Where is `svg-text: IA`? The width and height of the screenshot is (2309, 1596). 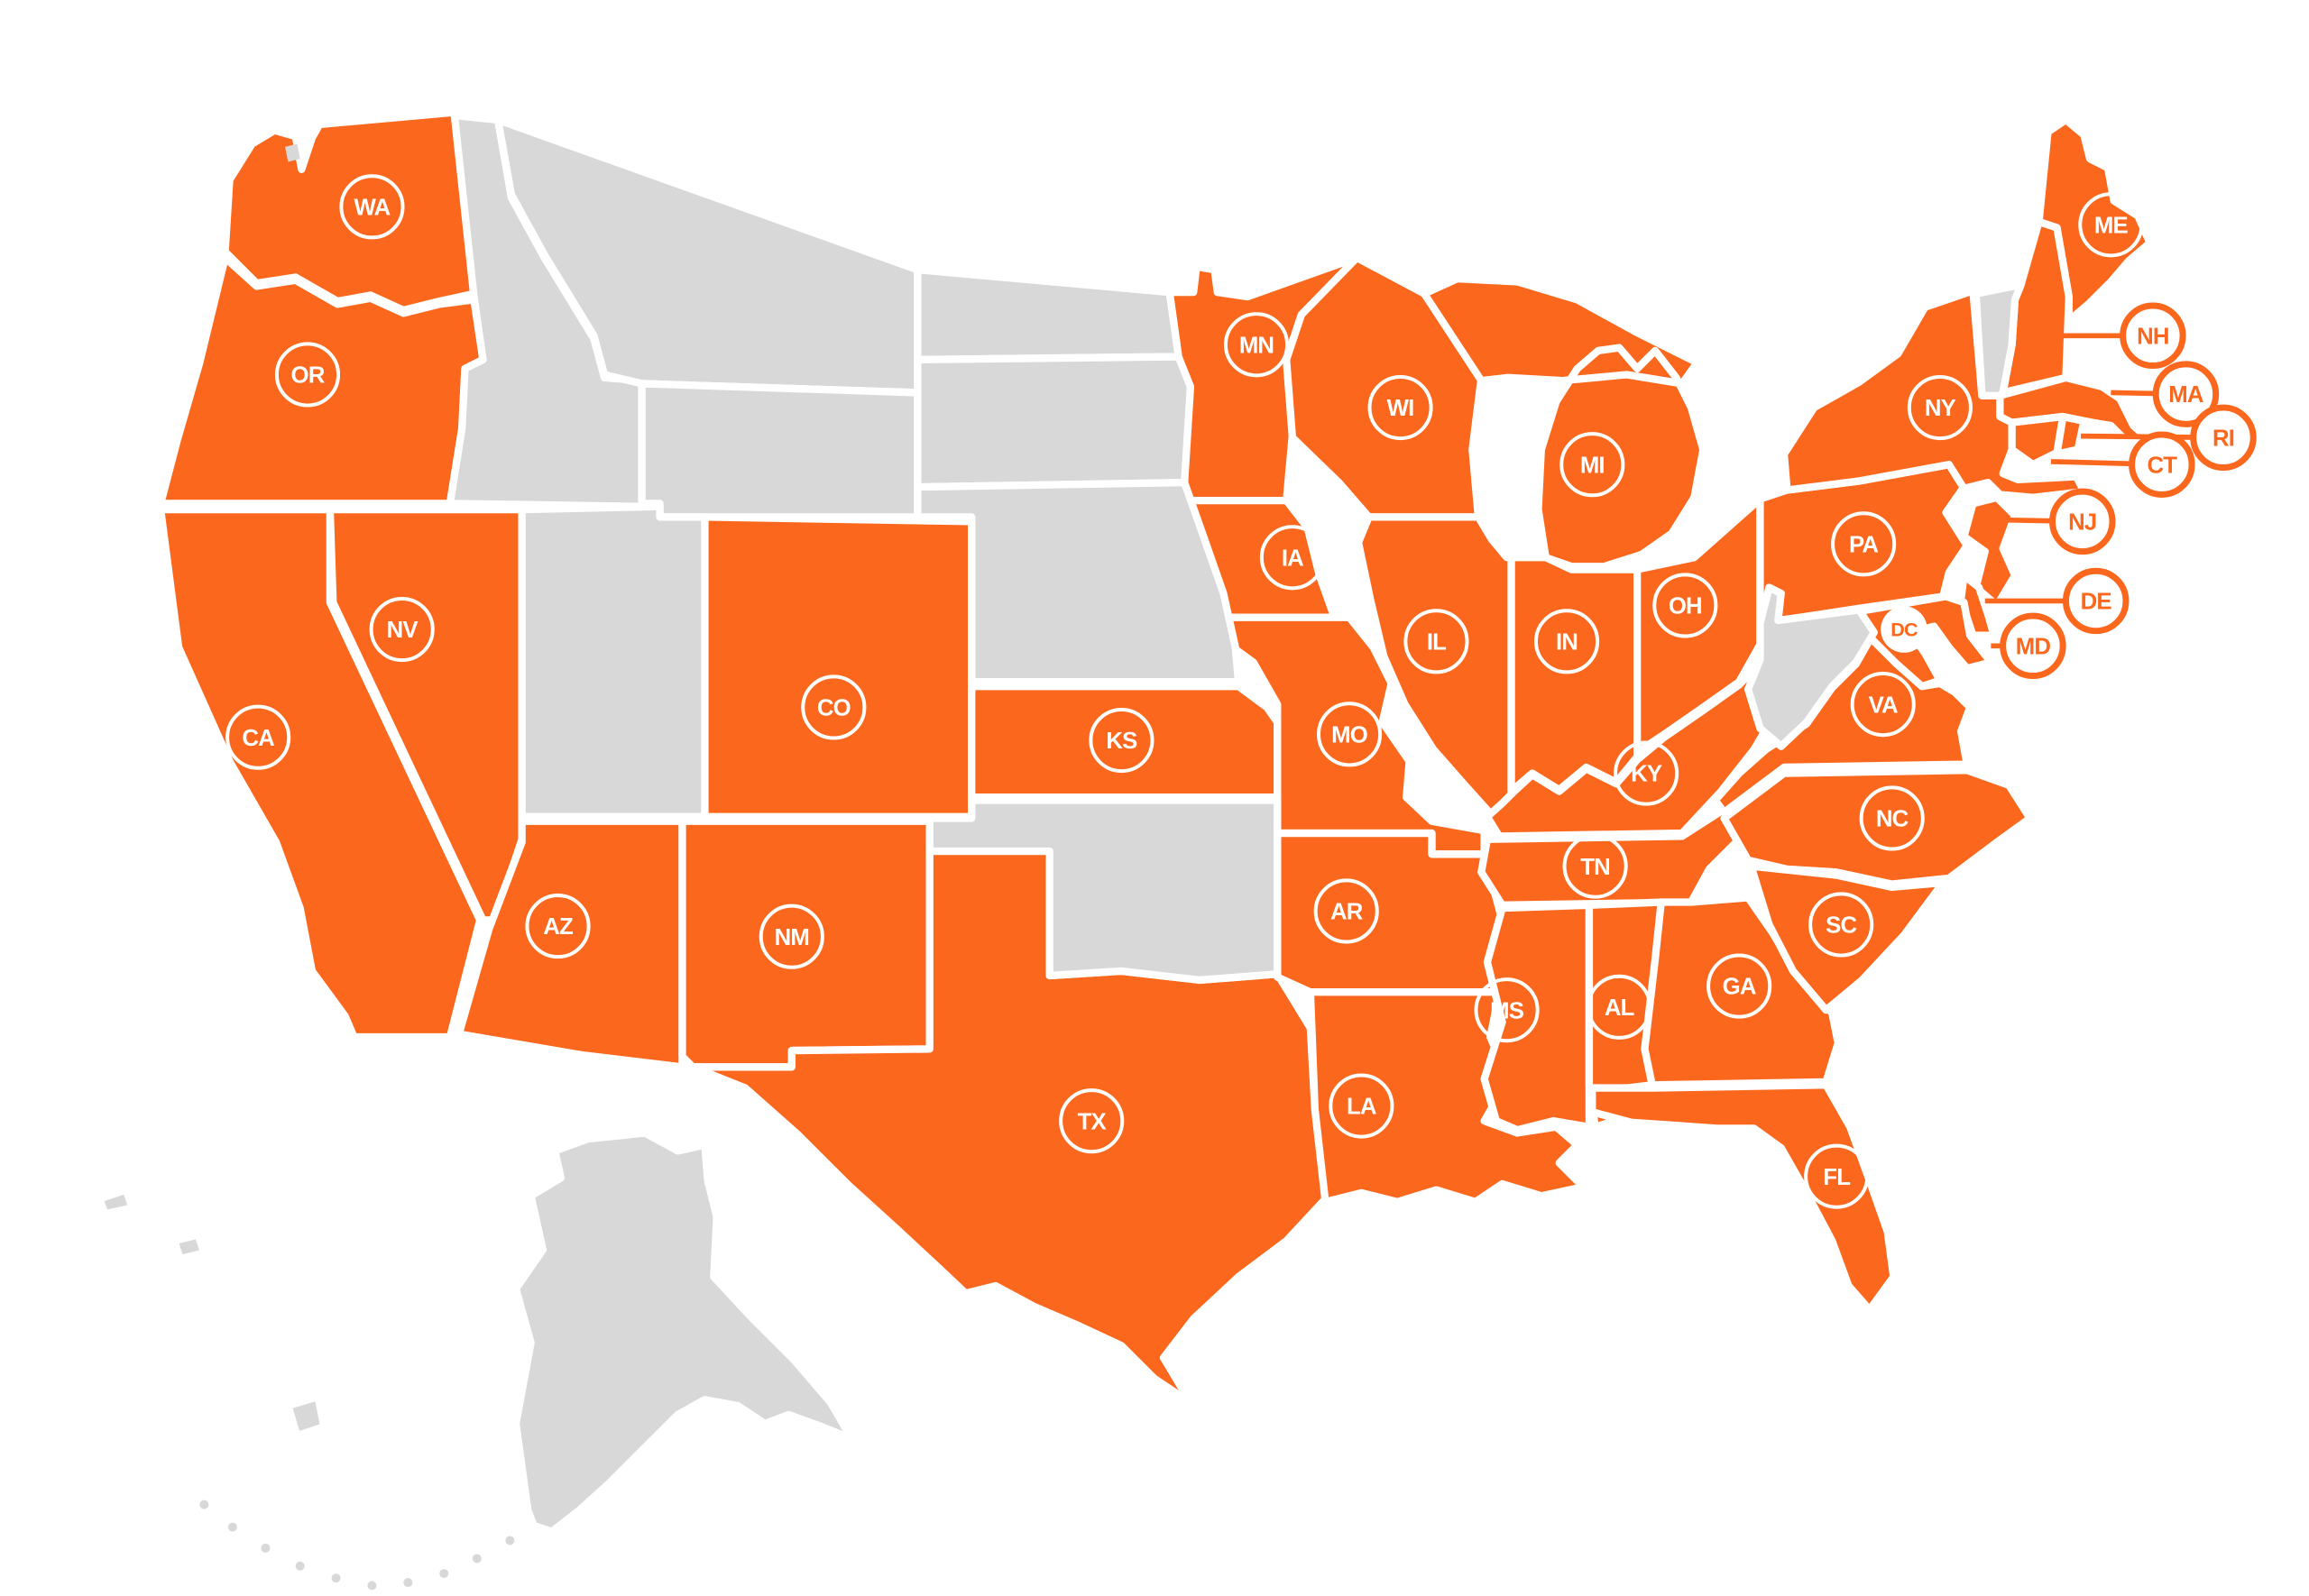
svg-text: IA is located at coordinates (1292, 558).